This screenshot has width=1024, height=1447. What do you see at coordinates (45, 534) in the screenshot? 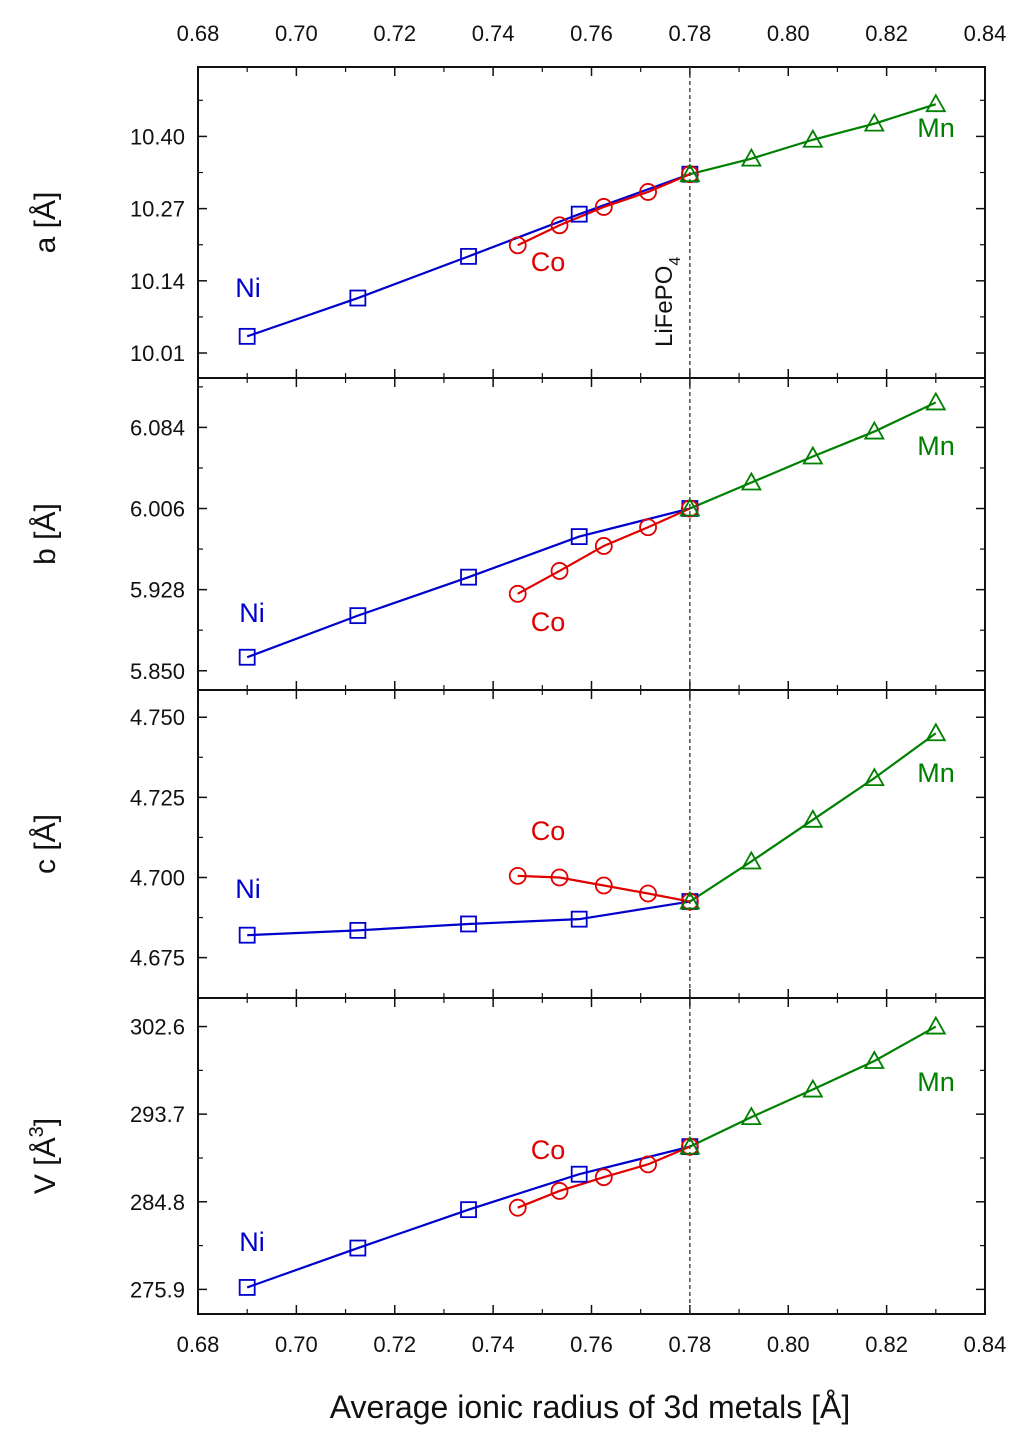
I see `y-axis-title: b [Å]` at bounding box center [45, 534].